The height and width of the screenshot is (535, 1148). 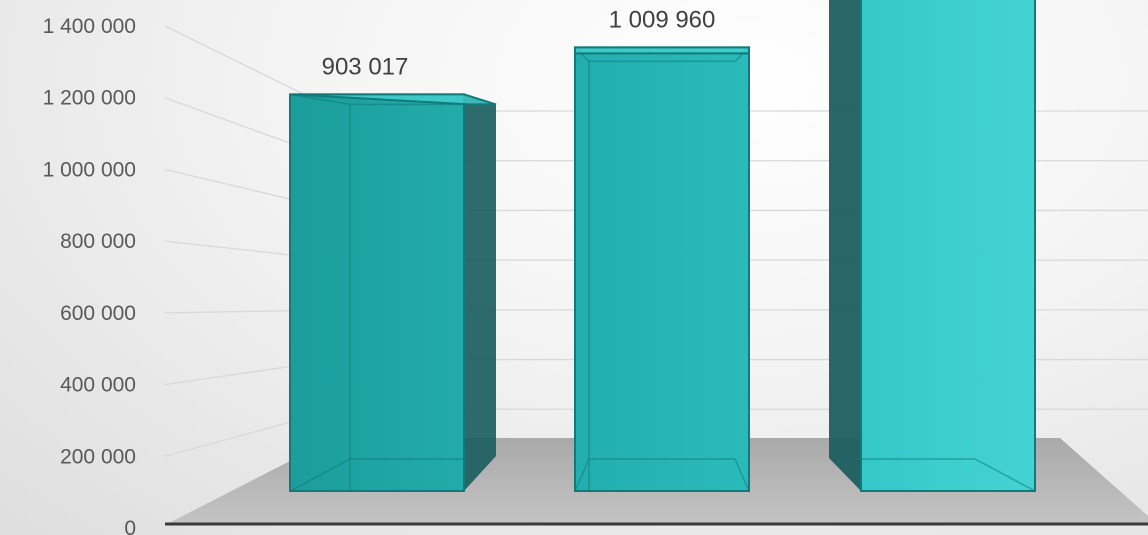 I want to click on y-tick-label: 800 000, so click(x=98, y=241).